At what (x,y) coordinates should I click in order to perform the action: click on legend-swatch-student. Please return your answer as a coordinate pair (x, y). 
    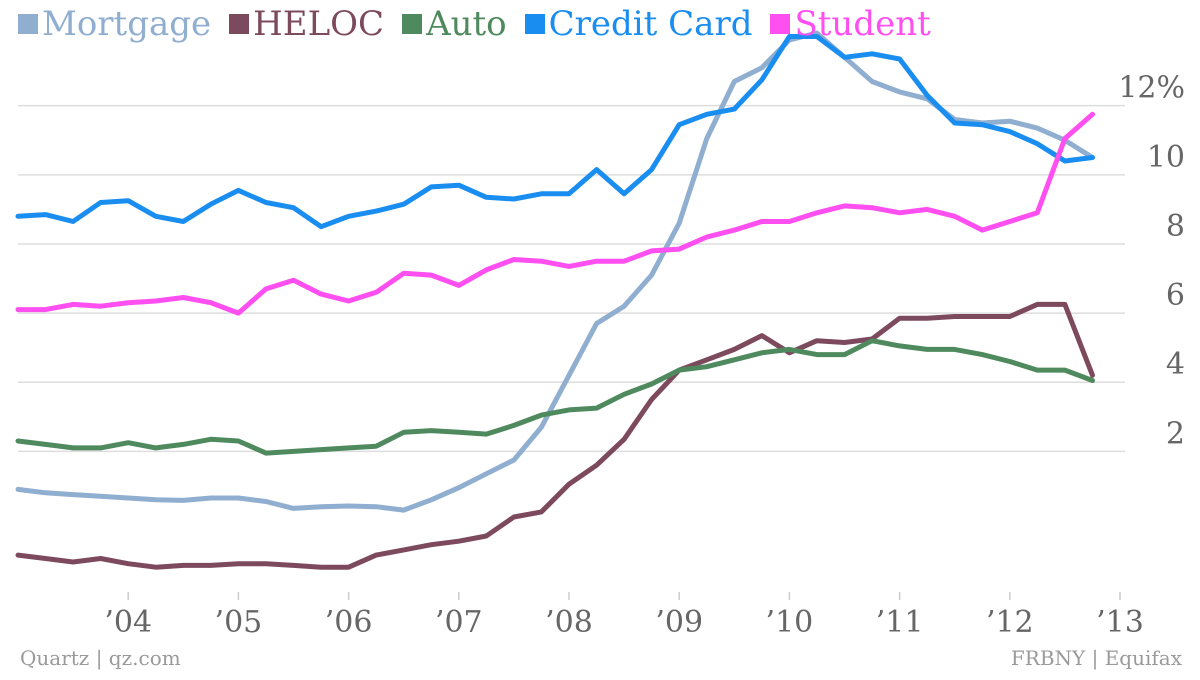
    Looking at the image, I should click on (780, 24).